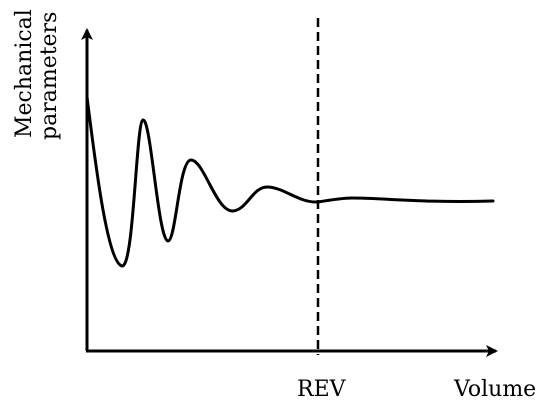 Image resolution: width=550 pixels, height=408 pixels. Describe the element at coordinates (49, 76) in the screenshot. I see `y-axis-label-line-2: parameters` at that location.